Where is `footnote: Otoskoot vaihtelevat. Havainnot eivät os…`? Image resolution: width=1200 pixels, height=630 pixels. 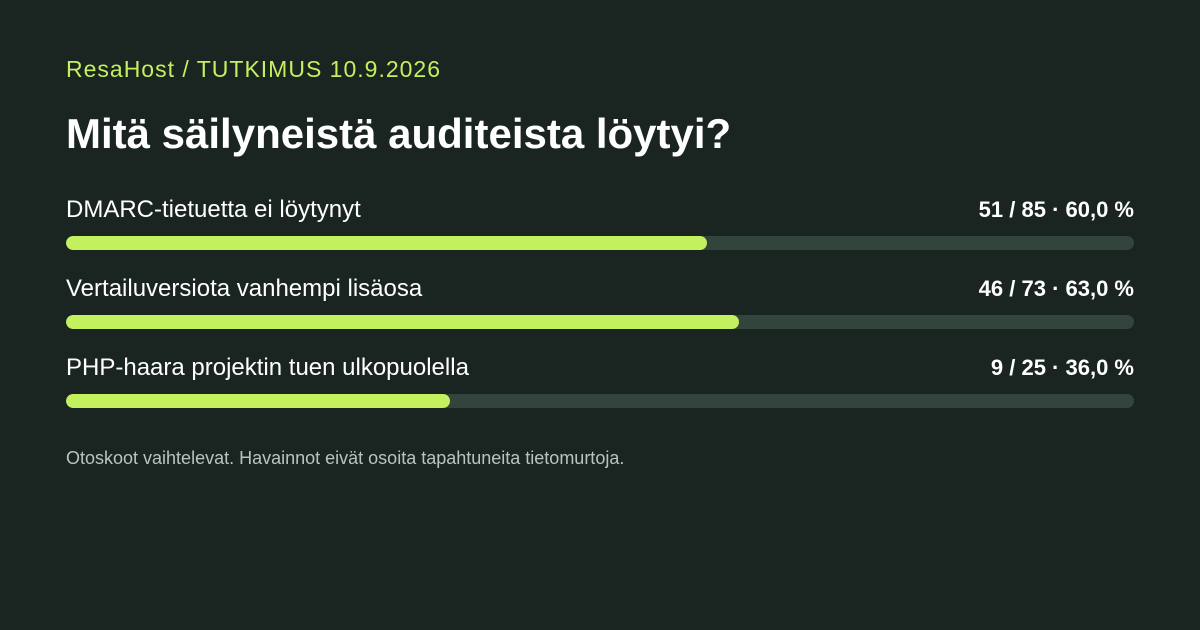 footnote: Otoskoot vaihtelevat. Havainnot eivät os… is located at coordinates (345, 458).